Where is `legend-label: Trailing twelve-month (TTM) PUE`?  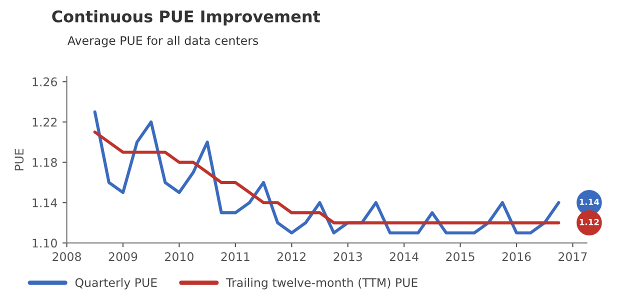
legend-label: Trailing twelve-month (TTM) PUE is located at coordinates (322, 284).